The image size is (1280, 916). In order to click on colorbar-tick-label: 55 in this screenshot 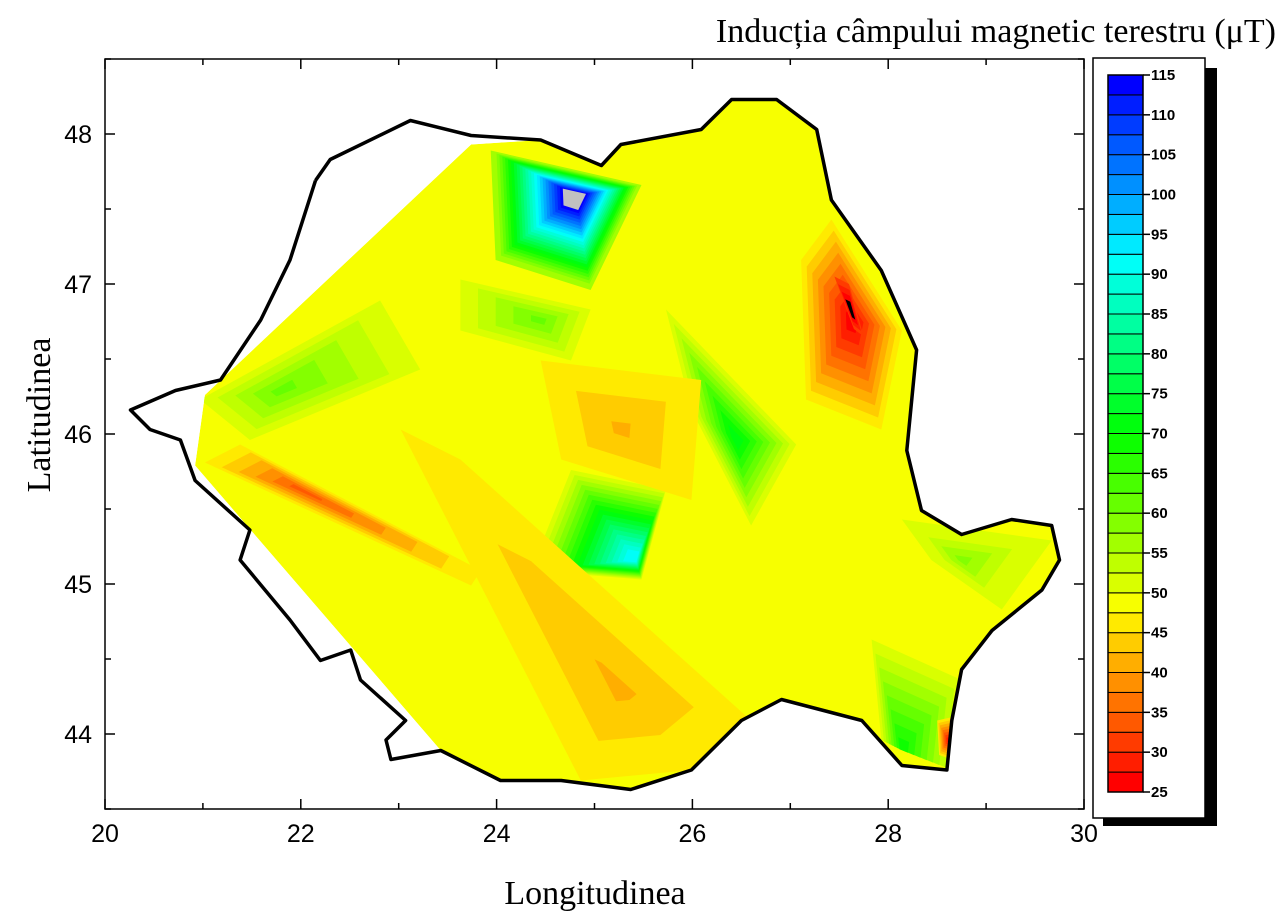, I will do `click(1159, 553)`.